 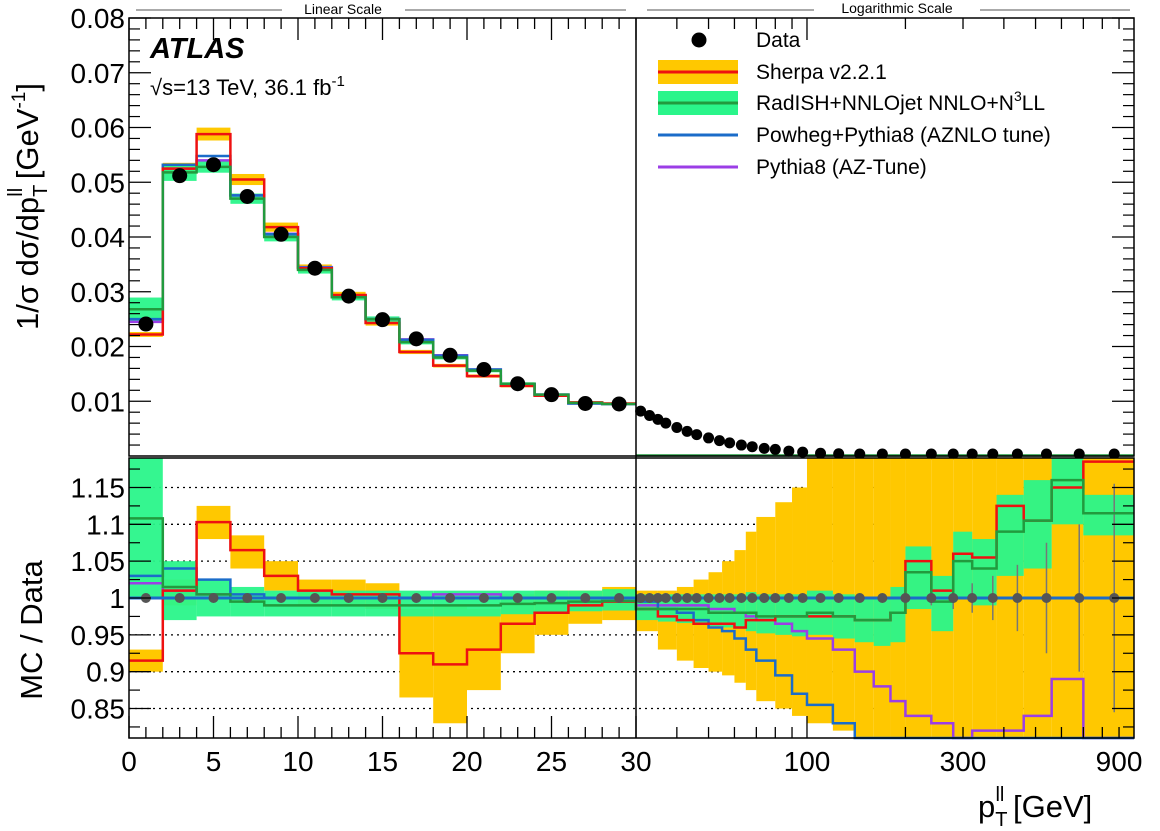 What do you see at coordinates (98, 182) in the screenshot?
I see `main-y-tick-label: 0.05` at bounding box center [98, 182].